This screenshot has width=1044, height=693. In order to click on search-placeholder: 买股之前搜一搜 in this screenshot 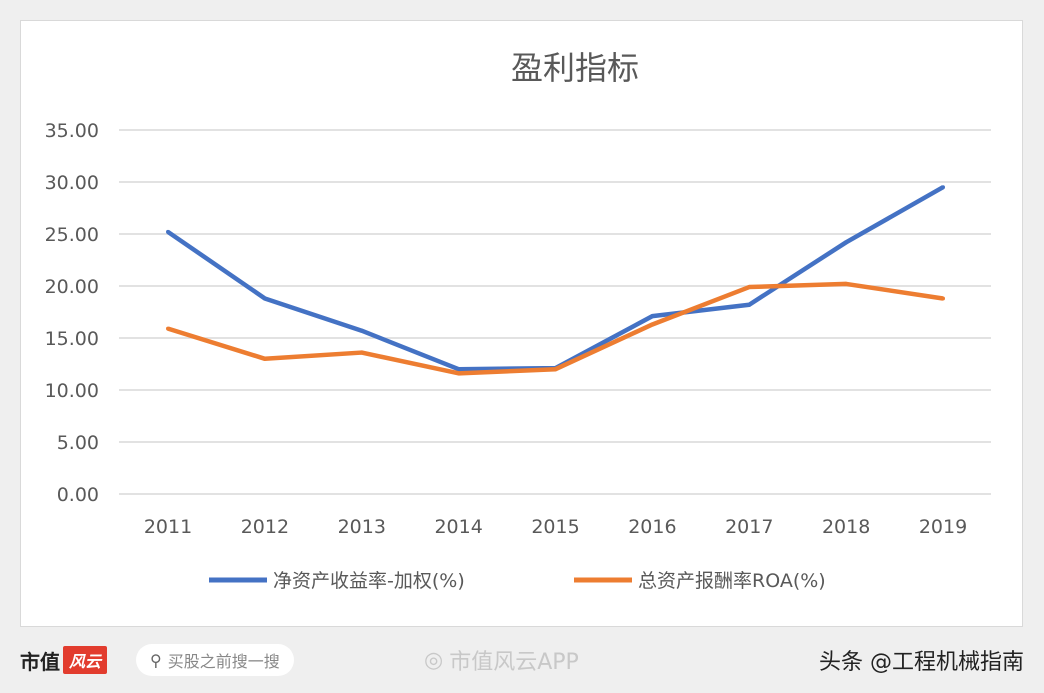, I will do `click(223, 661)`.